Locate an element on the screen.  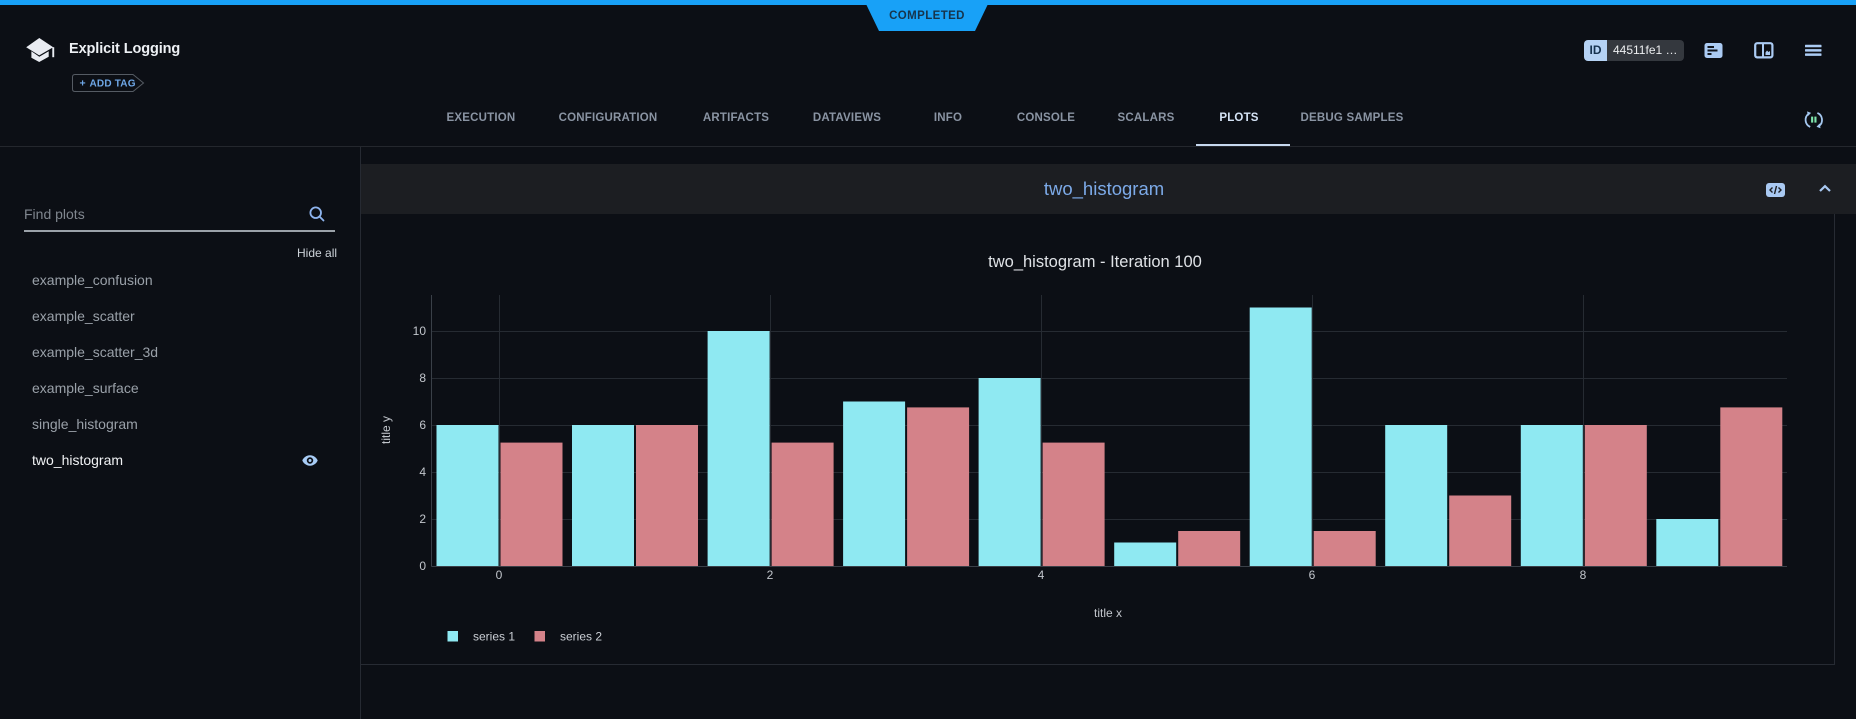
svg-text: two_histogram - Iteration 100 is located at coordinates (1095, 262).